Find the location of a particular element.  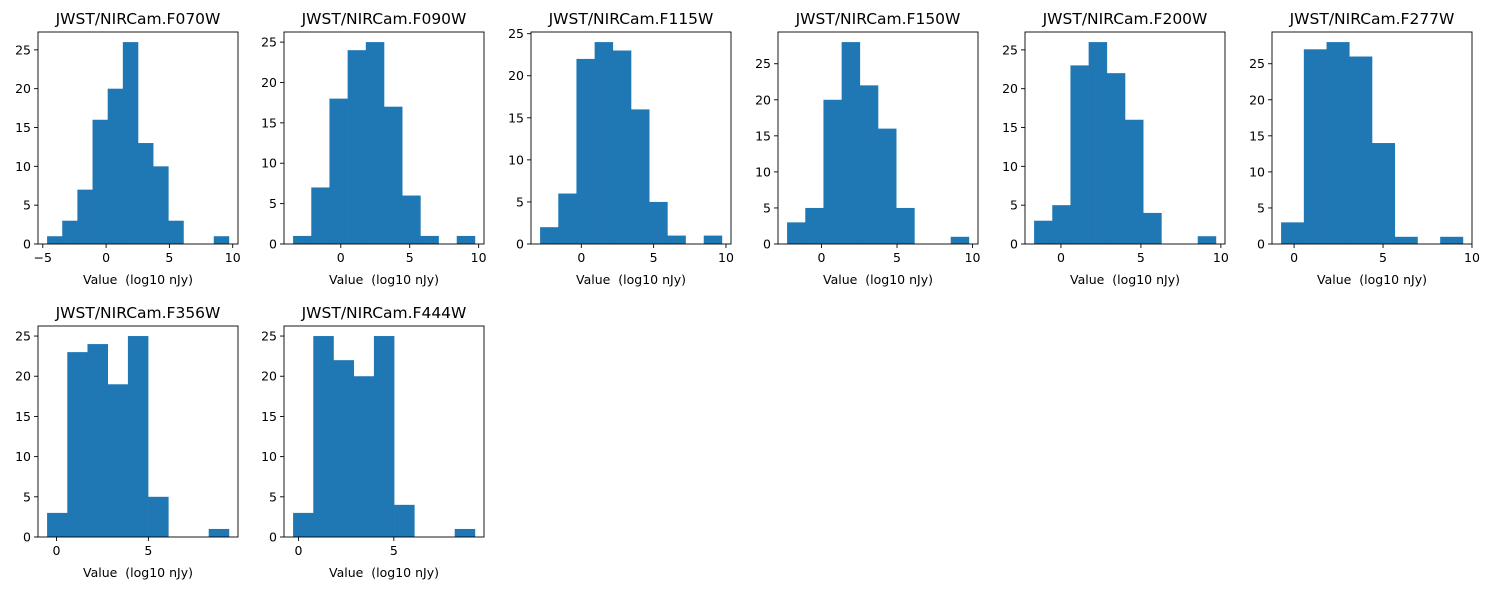

panel-title: JWST/NIRCam.F277W is located at coordinates (1372, 19).